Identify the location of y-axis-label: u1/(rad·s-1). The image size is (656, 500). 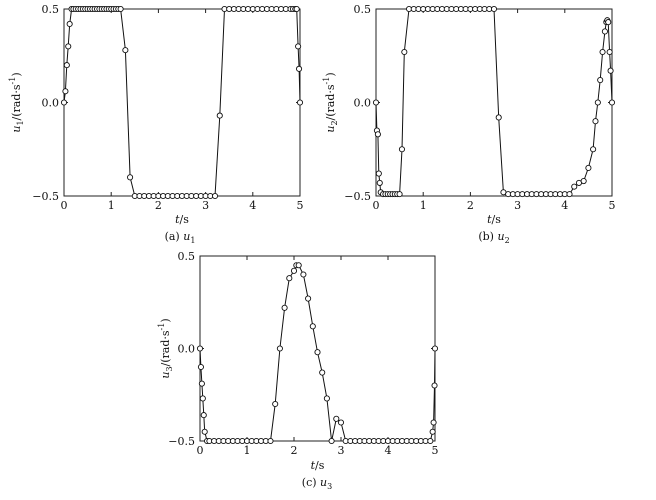
(16, 102).